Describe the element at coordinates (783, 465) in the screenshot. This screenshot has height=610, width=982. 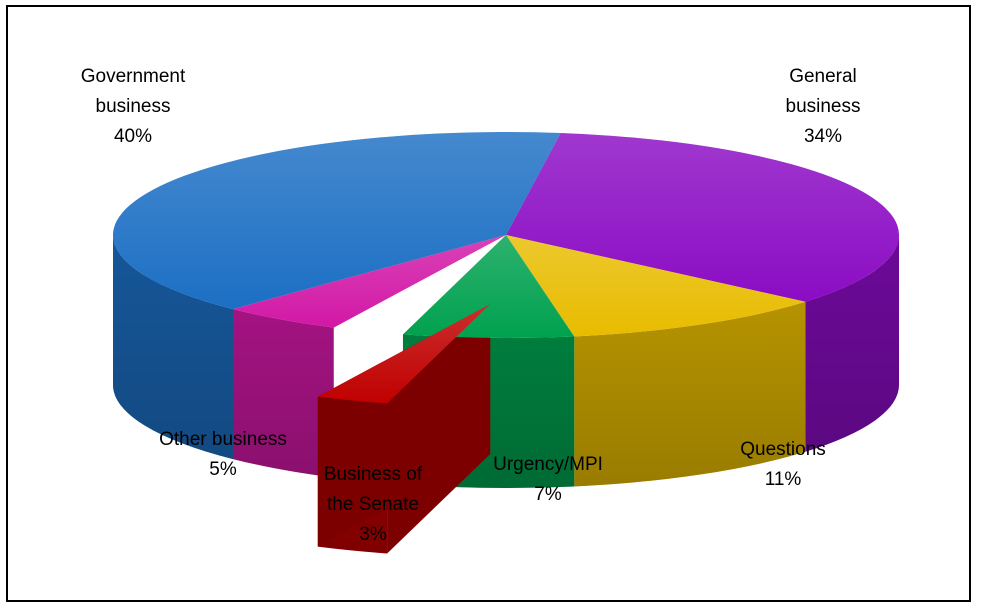
I see `label-questions: Questions 11%` at that location.